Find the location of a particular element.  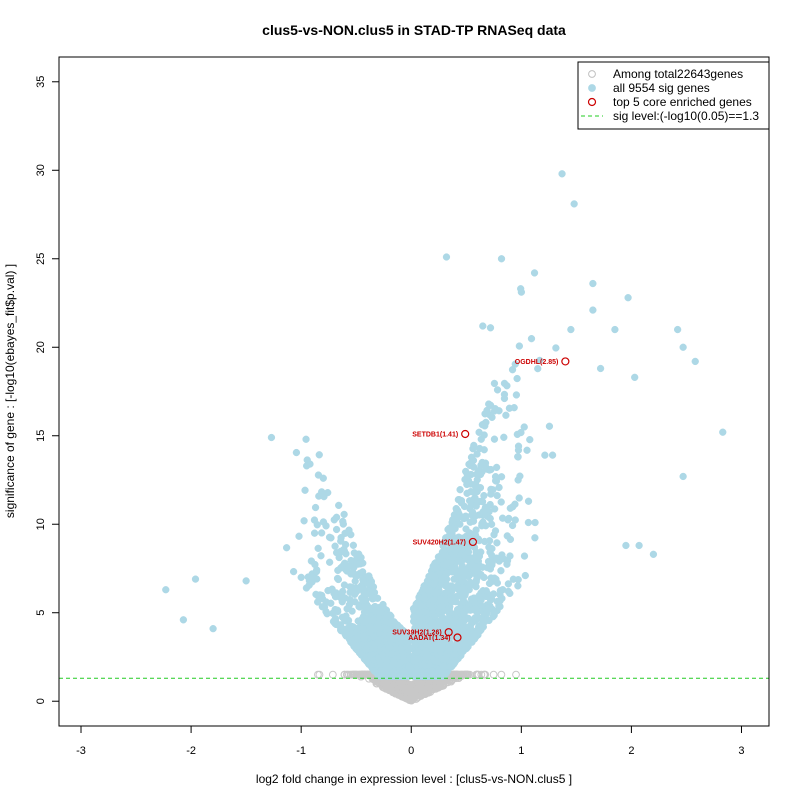

y-tick-label: 30 is located at coordinates (41, 170).